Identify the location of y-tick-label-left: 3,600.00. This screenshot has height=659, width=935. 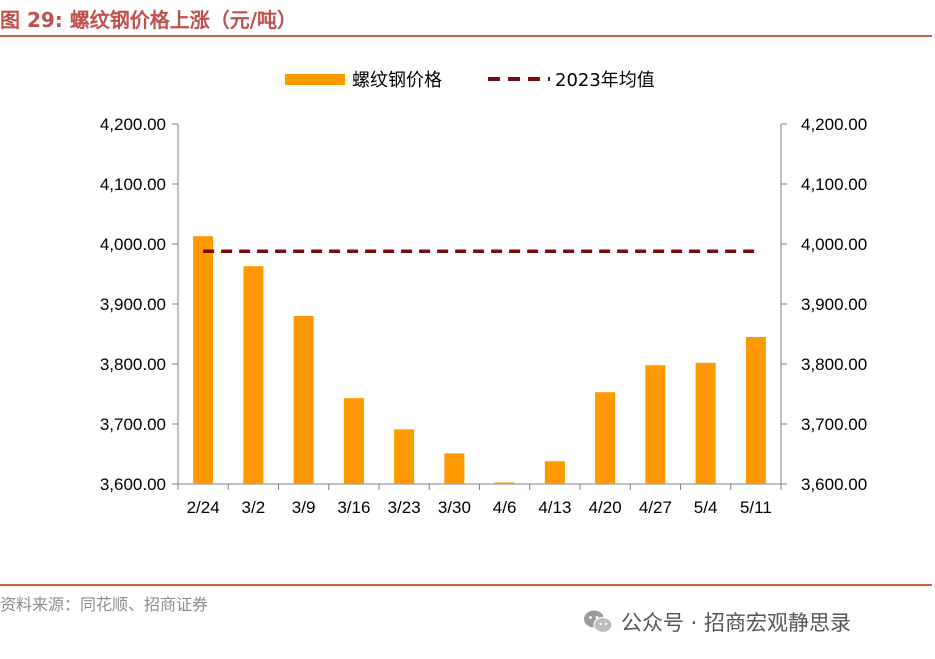
(133, 484).